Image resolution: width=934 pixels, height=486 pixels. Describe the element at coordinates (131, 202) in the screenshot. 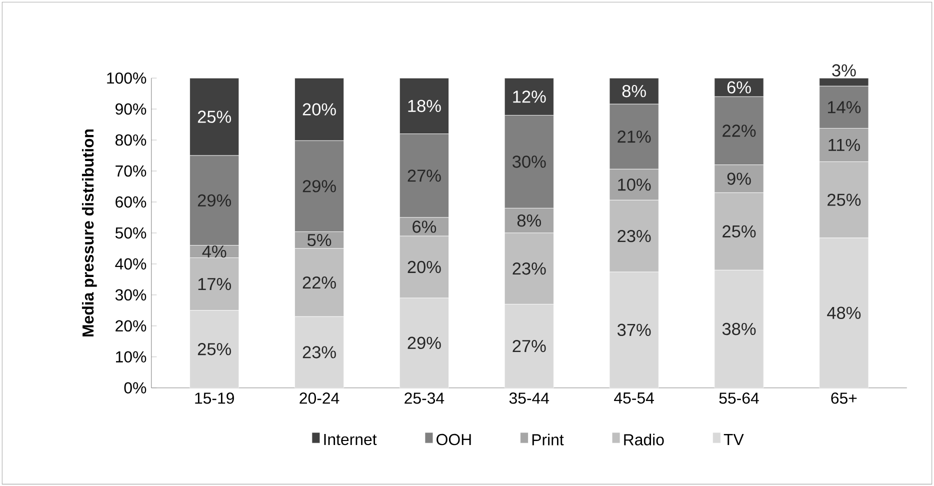

I see `y-tick-label: 60%` at that location.